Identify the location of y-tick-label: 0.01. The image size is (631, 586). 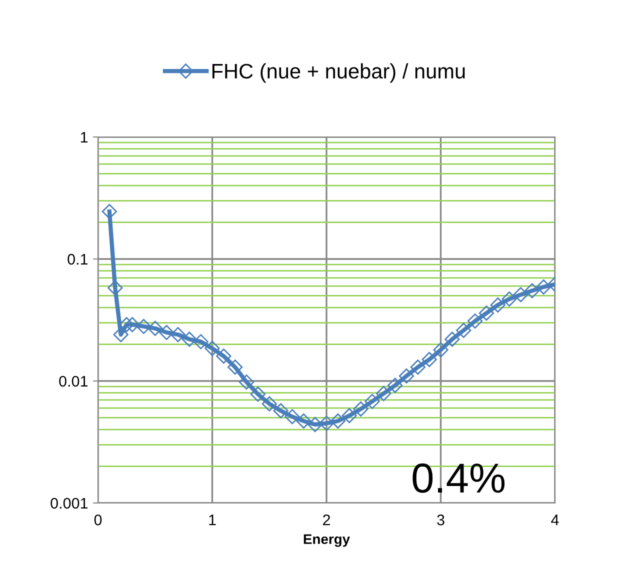
(73, 381).